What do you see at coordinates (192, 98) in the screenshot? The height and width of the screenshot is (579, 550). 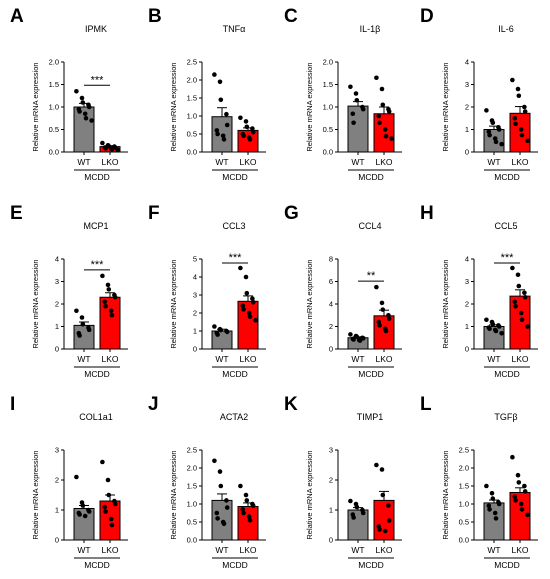 I see `y-tick-label: 1.5` at bounding box center [192, 98].